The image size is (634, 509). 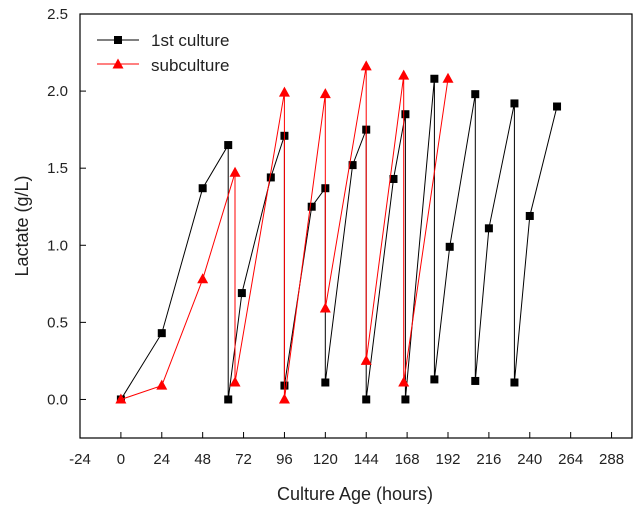 I want to click on x-tick-label: 264, so click(x=570, y=459).